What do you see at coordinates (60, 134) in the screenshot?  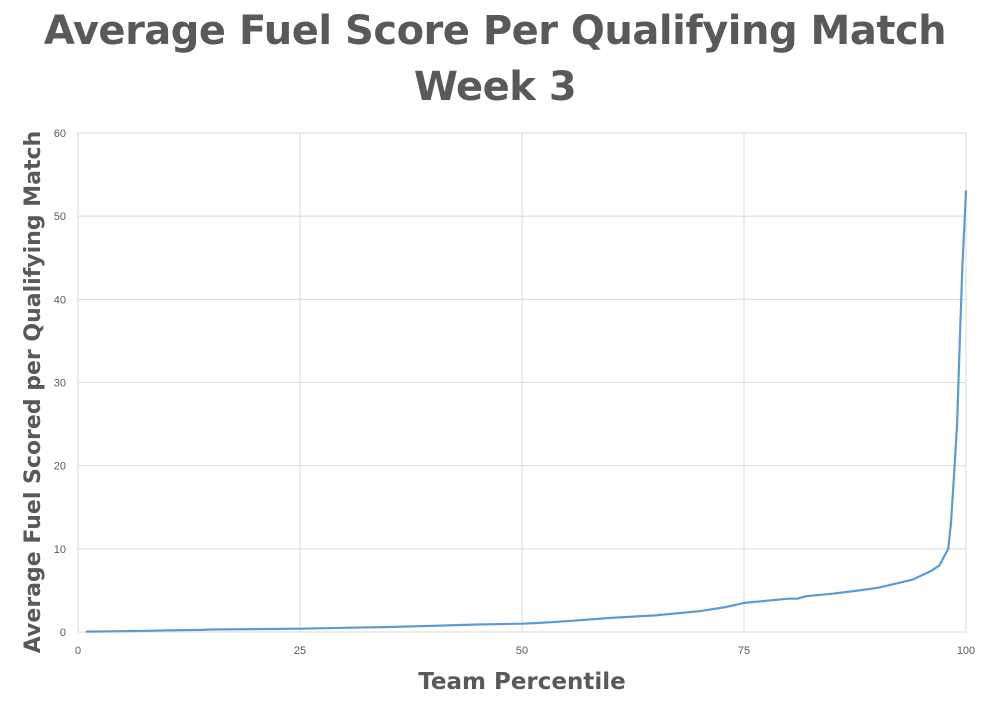 I see `y-tick-label: 60` at bounding box center [60, 134].